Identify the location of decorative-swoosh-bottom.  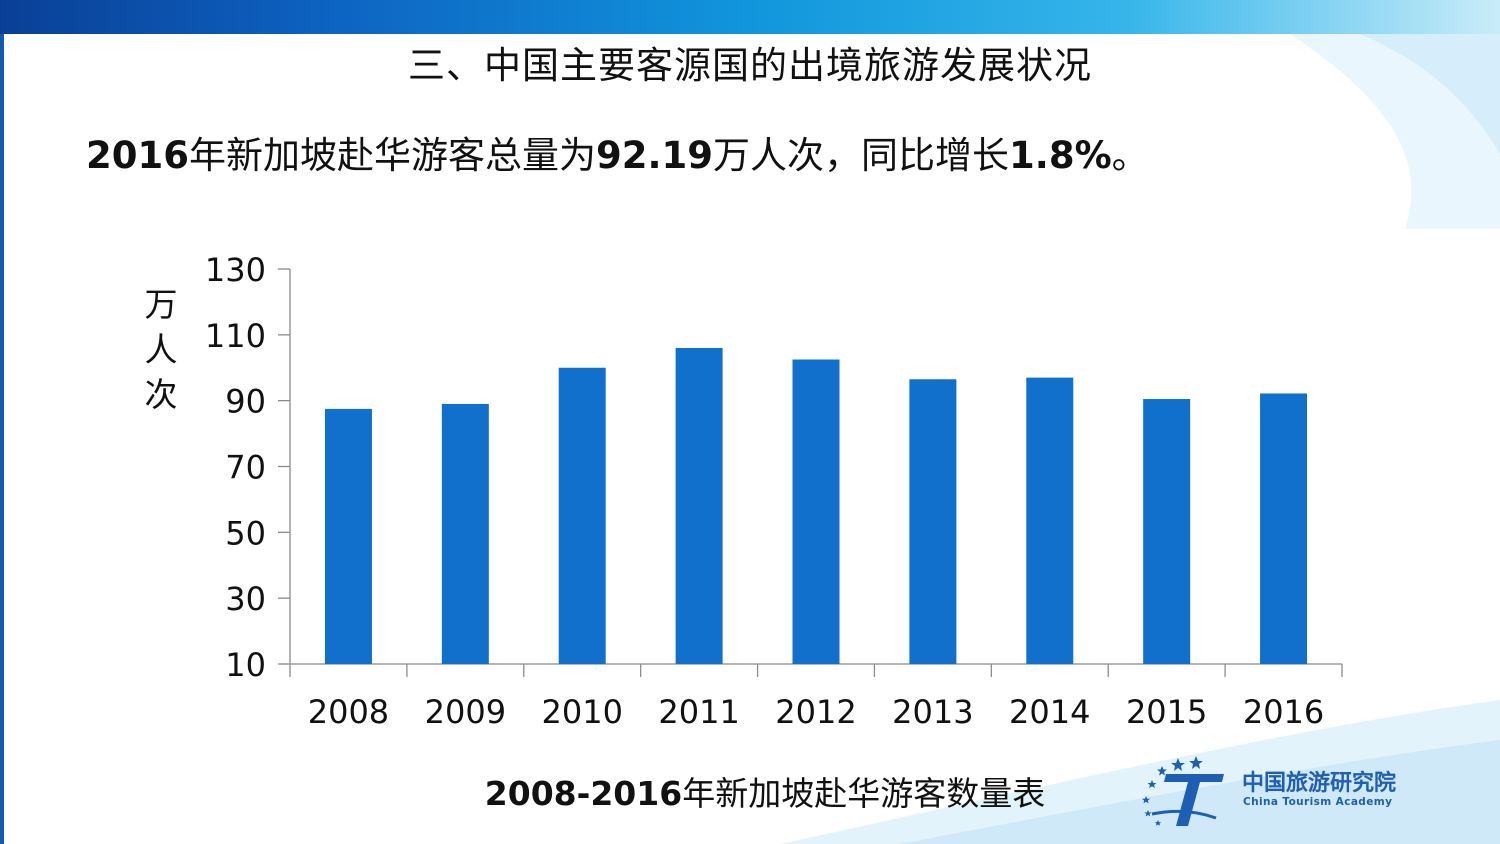
(1140, 772).